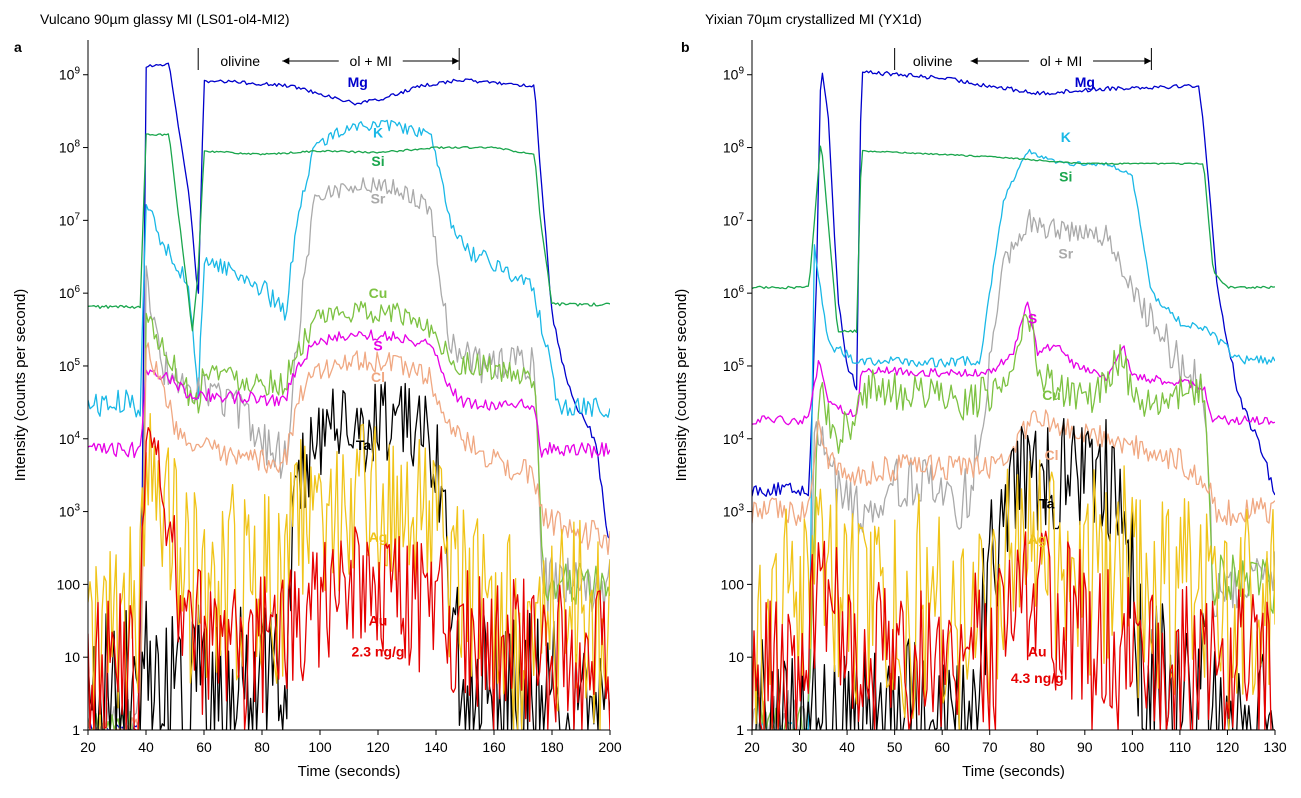 Image resolution: width=1301 pixels, height=798 pixels. I want to click on x-tick-label: 50, so click(895, 747).